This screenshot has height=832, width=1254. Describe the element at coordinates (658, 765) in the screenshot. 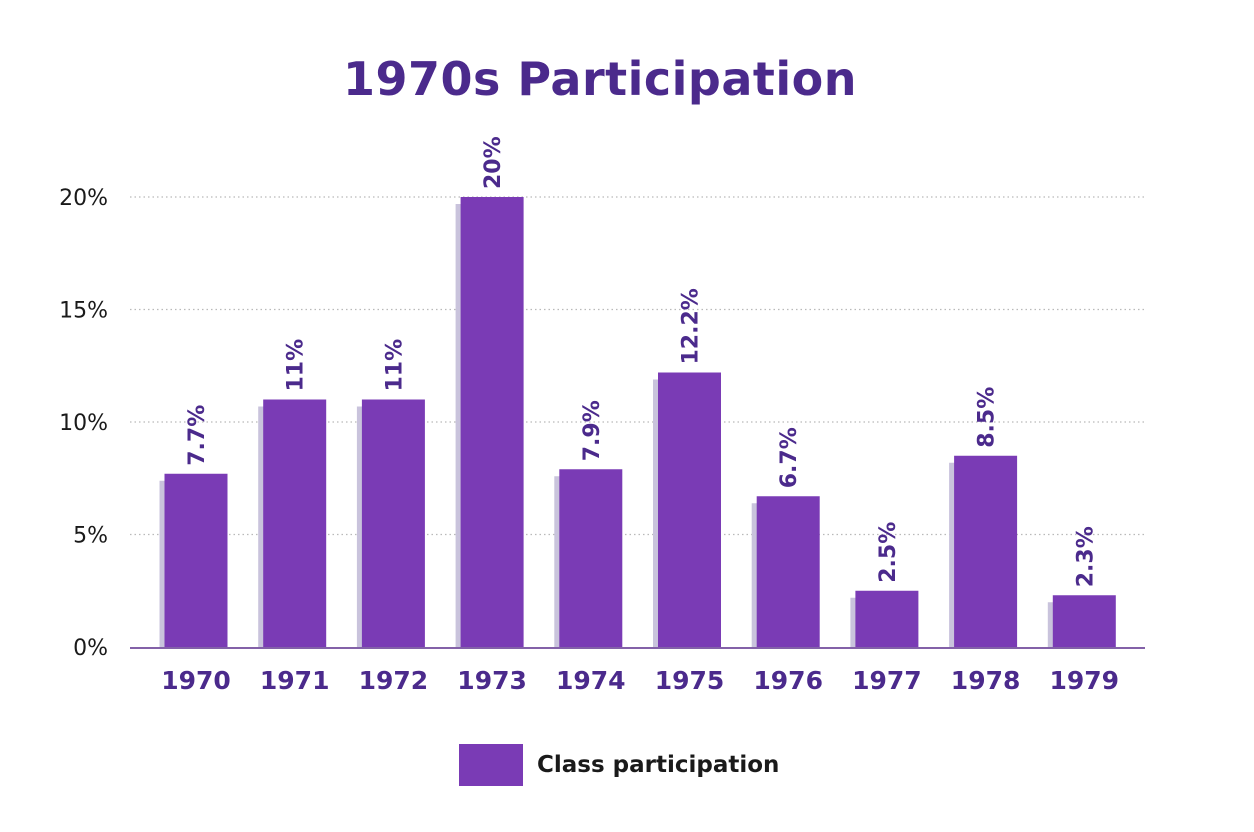

I see `legend-label: Class participation` at that location.